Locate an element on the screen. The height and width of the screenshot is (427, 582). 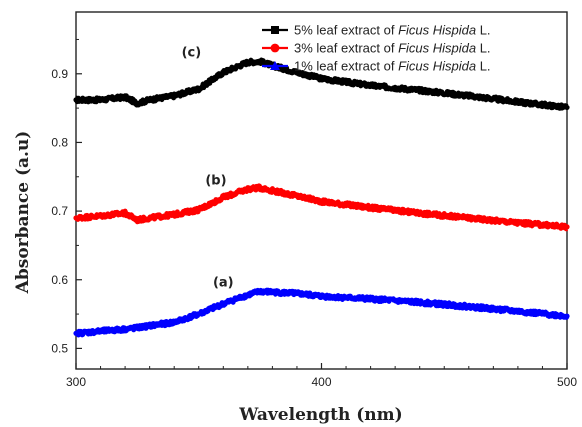
curve-label: (a) is located at coordinates (223, 283).